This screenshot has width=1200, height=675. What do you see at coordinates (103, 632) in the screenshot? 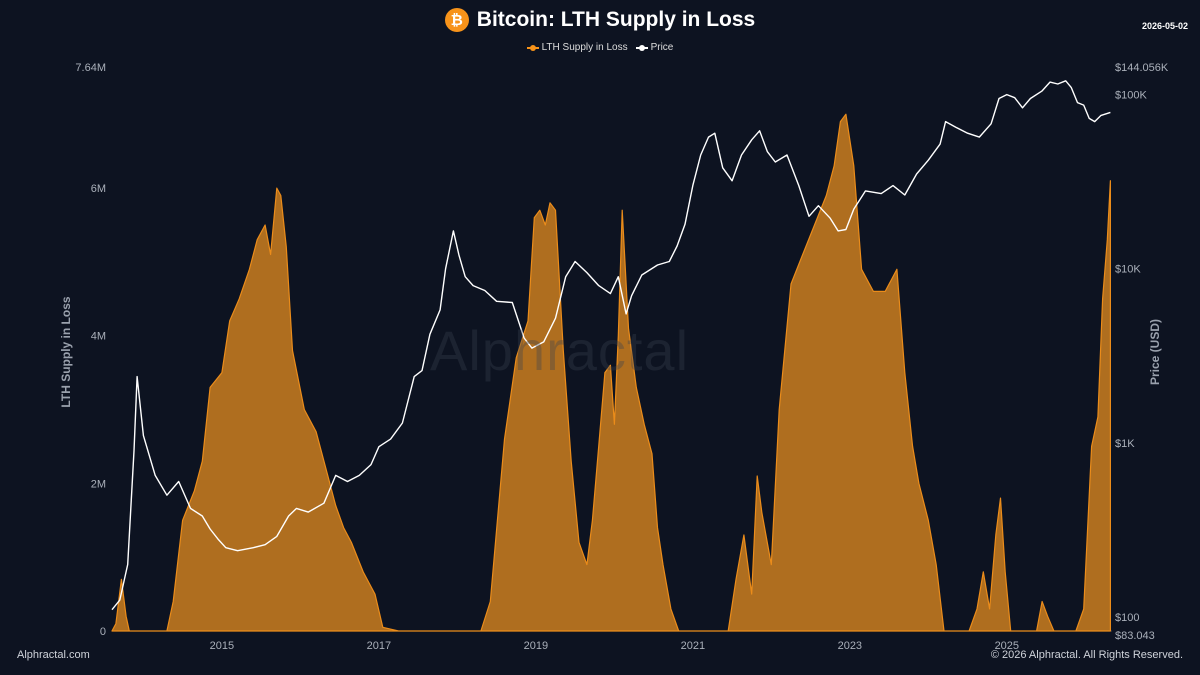
I see `y-left-tick-label: 0` at bounding box center [103, 632].